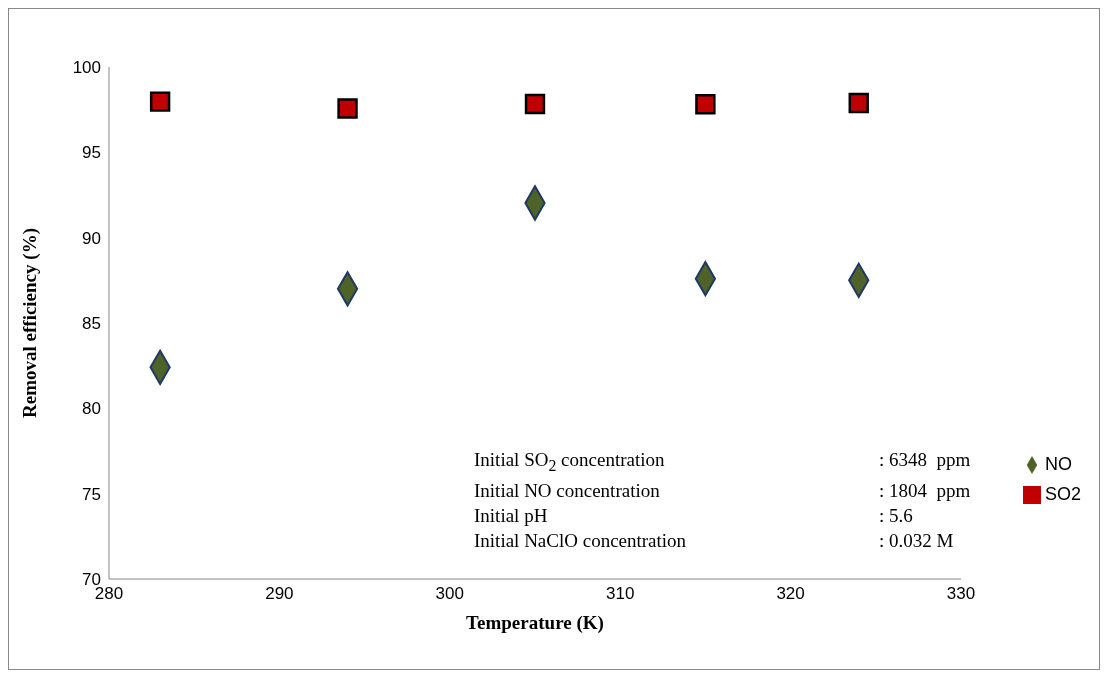 Image resolution: width=1108 pixels, height=679 pixels. What do you see at coordinates (790, 594) in the screenshot?
I see `x-tick-label: 320` at bounding box center [790, 594].